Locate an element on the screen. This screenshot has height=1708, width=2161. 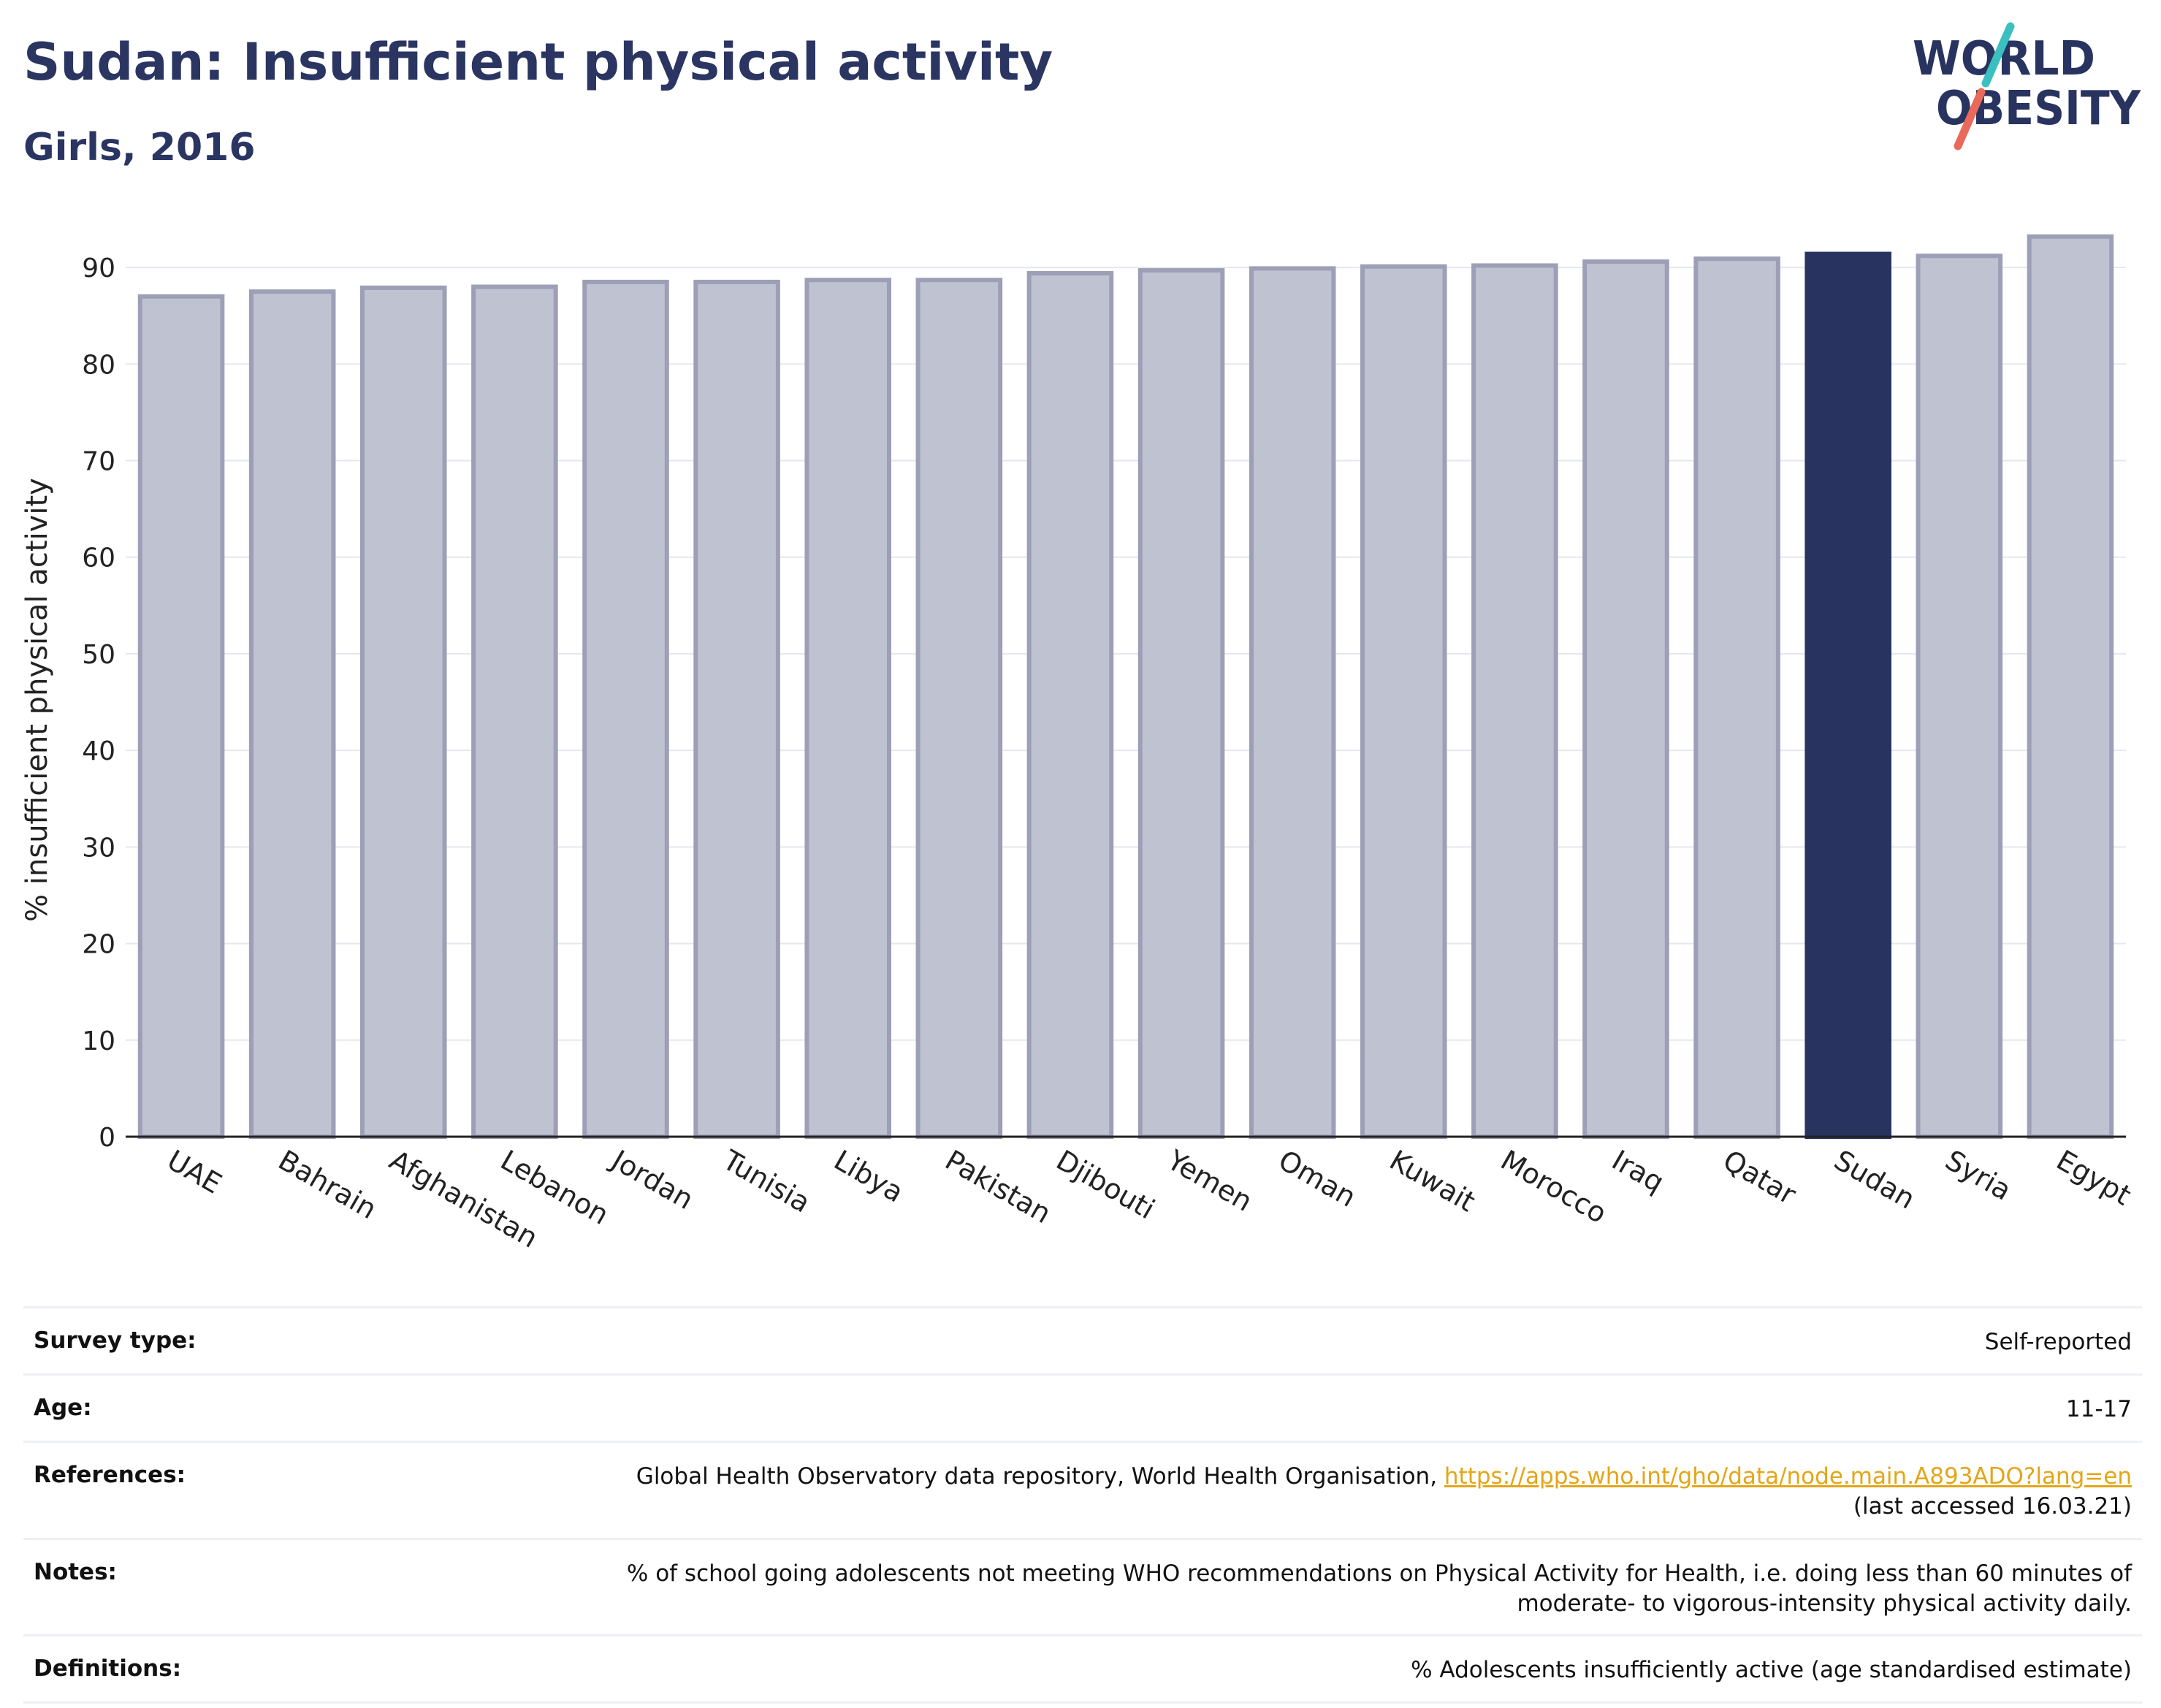
x-tick-label-djibouti: Djibouti is located at coordinates (1105, 1185).